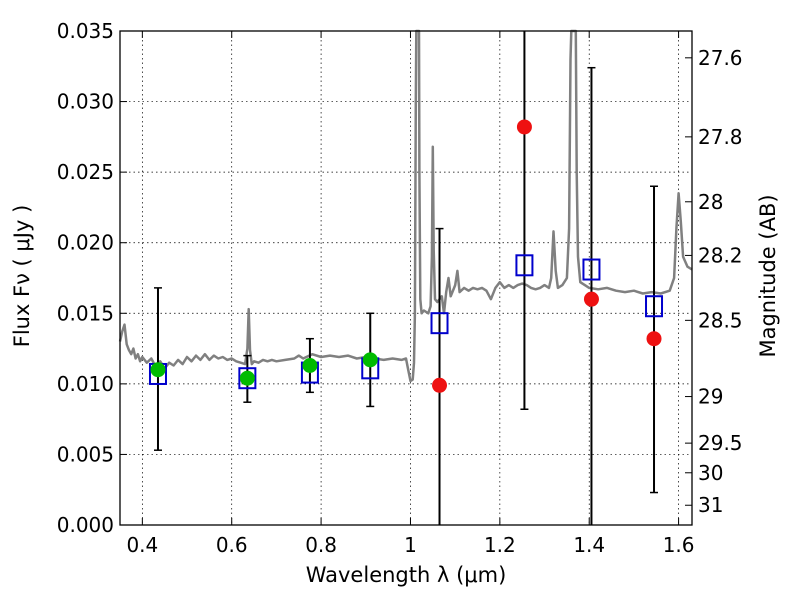 This screenshot has width=800, height=600. I want to click on right-tick-label: 27.6, so click(720, 58).